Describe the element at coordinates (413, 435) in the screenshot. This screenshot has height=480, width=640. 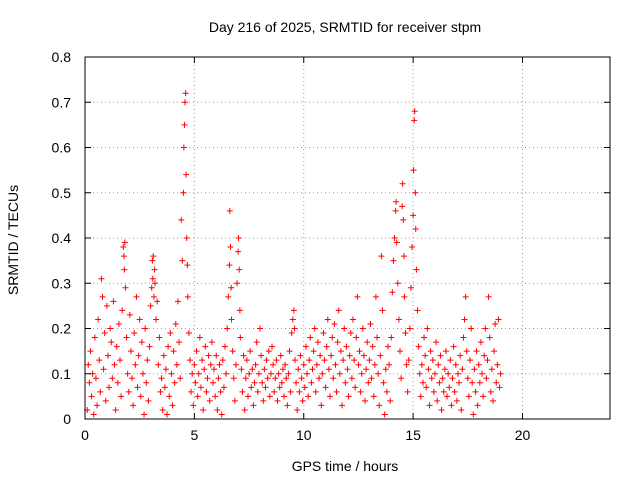
I see `x-tick-label: 15` at that location.